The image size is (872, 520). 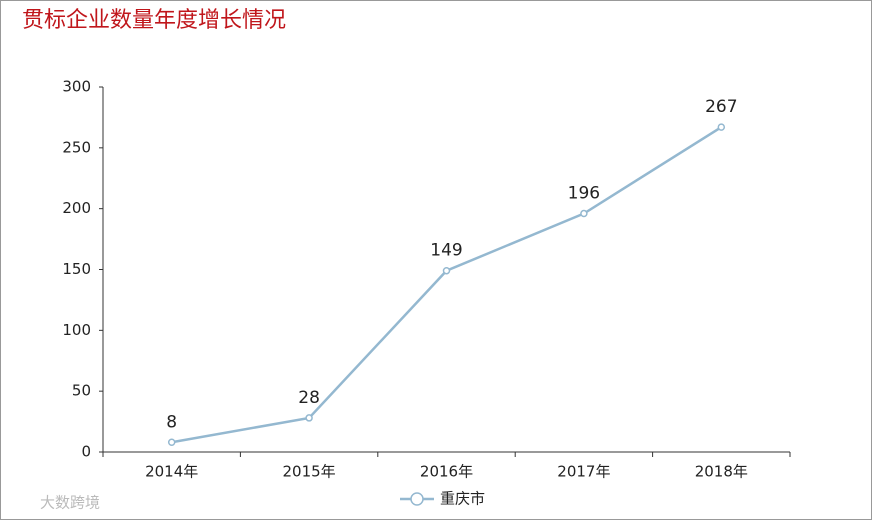 What do you see at coordinates (583, 472) in the screenshot?
I see `x-tick-label: 2017年` at bounding box center [583, 472].